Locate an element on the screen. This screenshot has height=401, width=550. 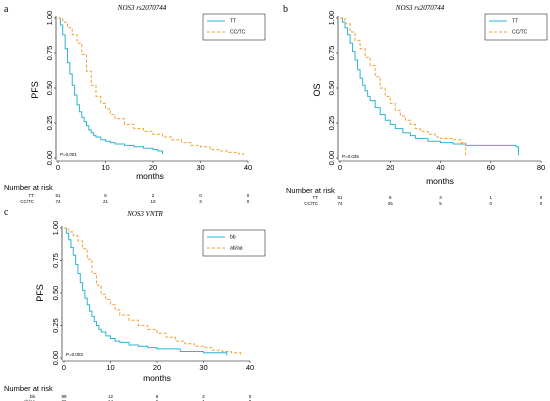
p-value: P=0.035 is located at coordinates (350, 156).